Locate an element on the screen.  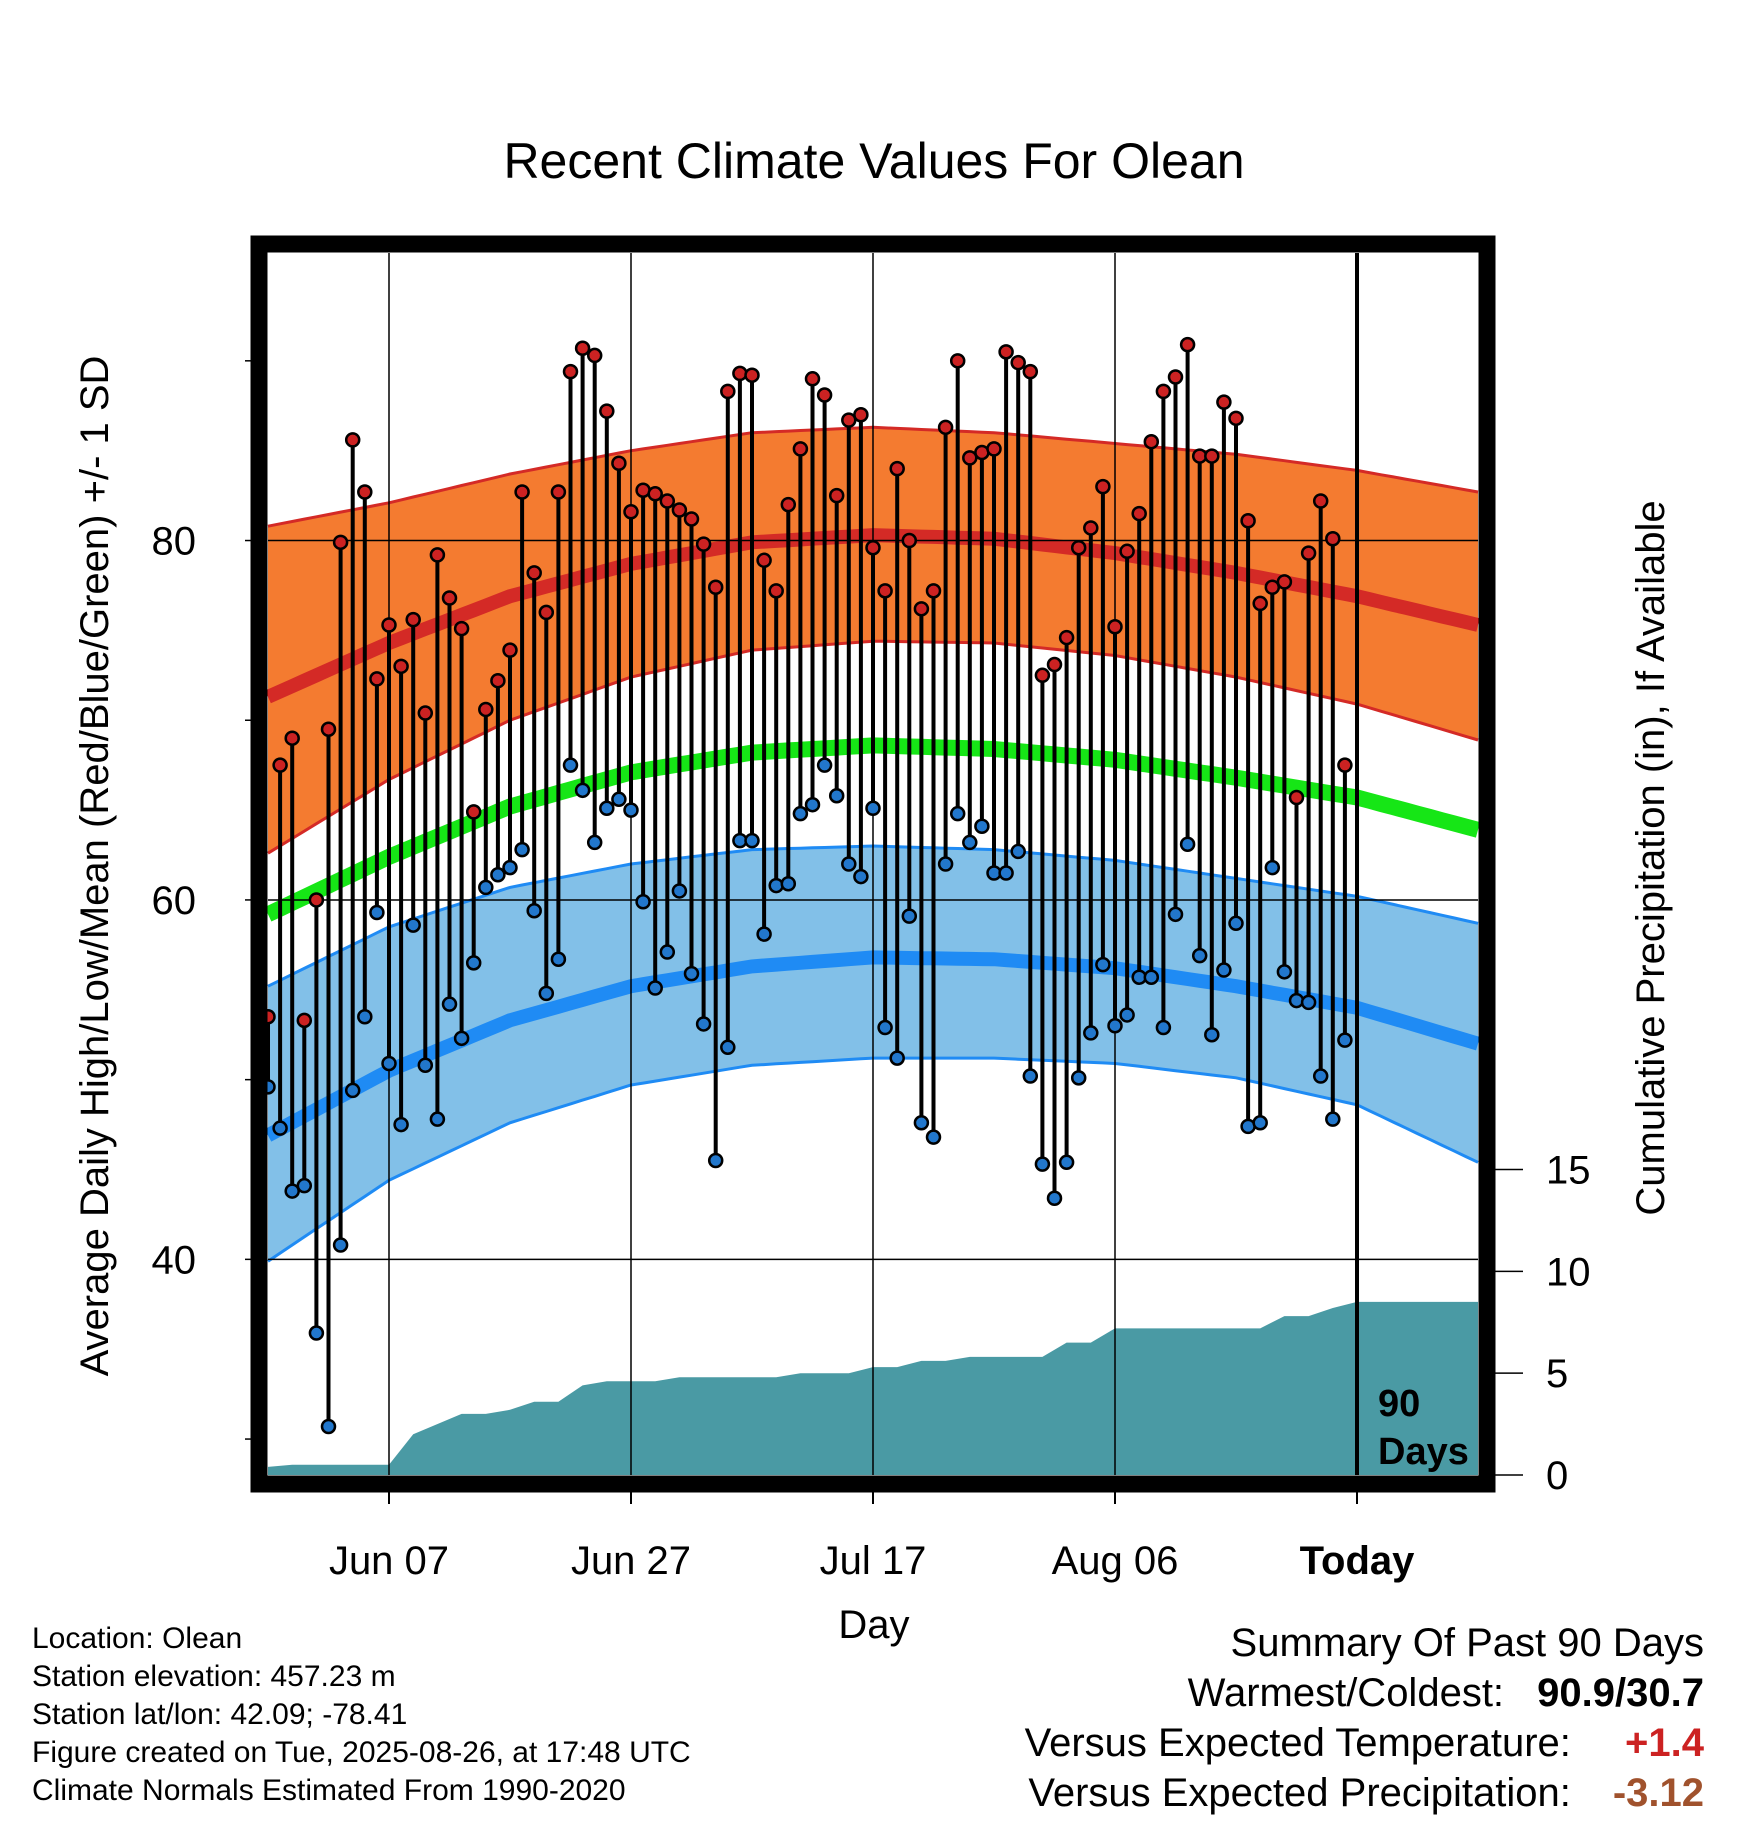
elevation-text: Station elevation: 457.23 m is located at coordinates (214, 1676).